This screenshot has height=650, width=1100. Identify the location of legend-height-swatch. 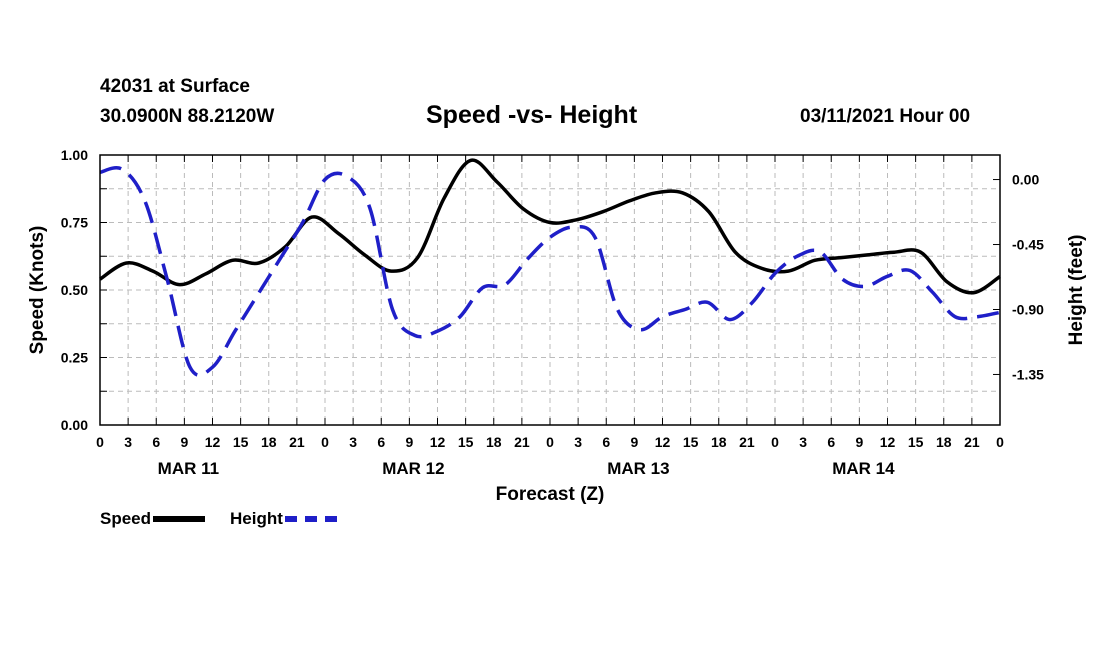
(310, 519).